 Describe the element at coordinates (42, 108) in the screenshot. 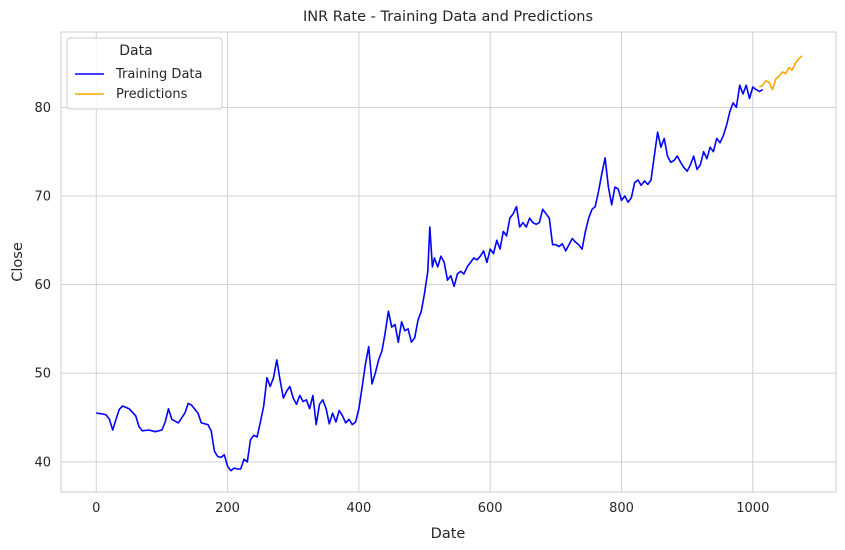

I see `y-tick-label: 80` at that location.